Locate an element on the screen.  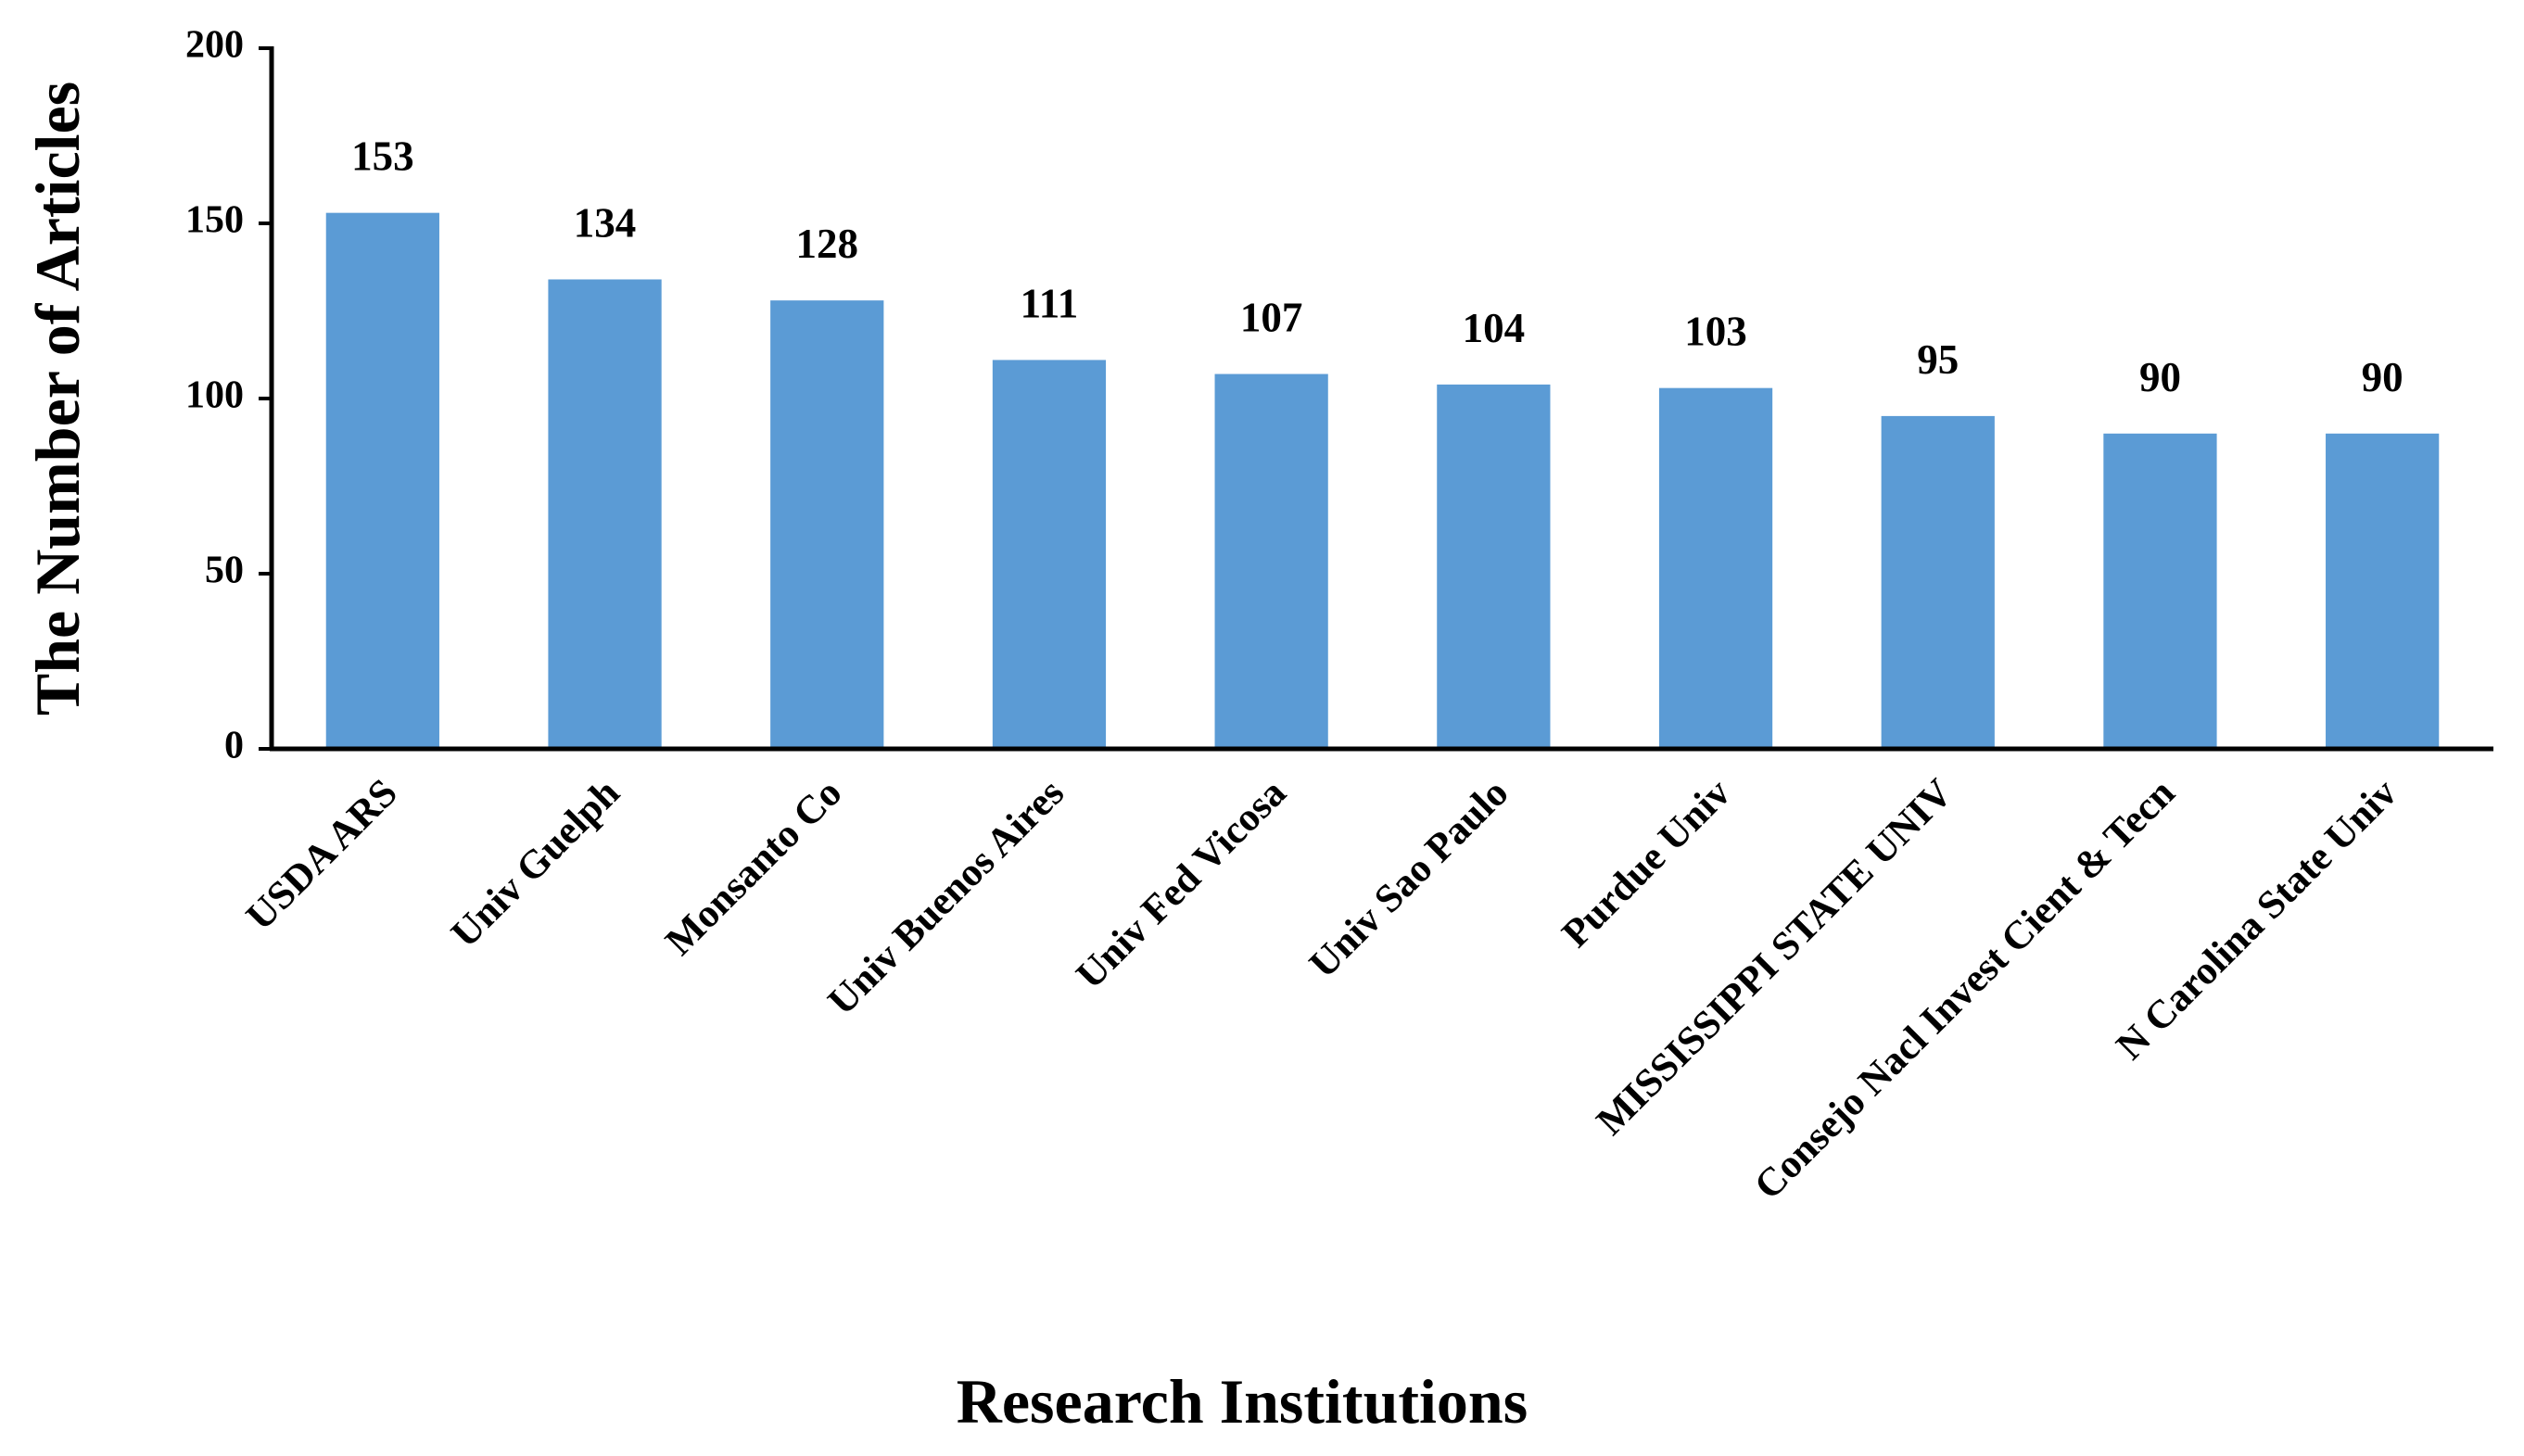
value-label: 103 is located at coordinates (1715, 332).